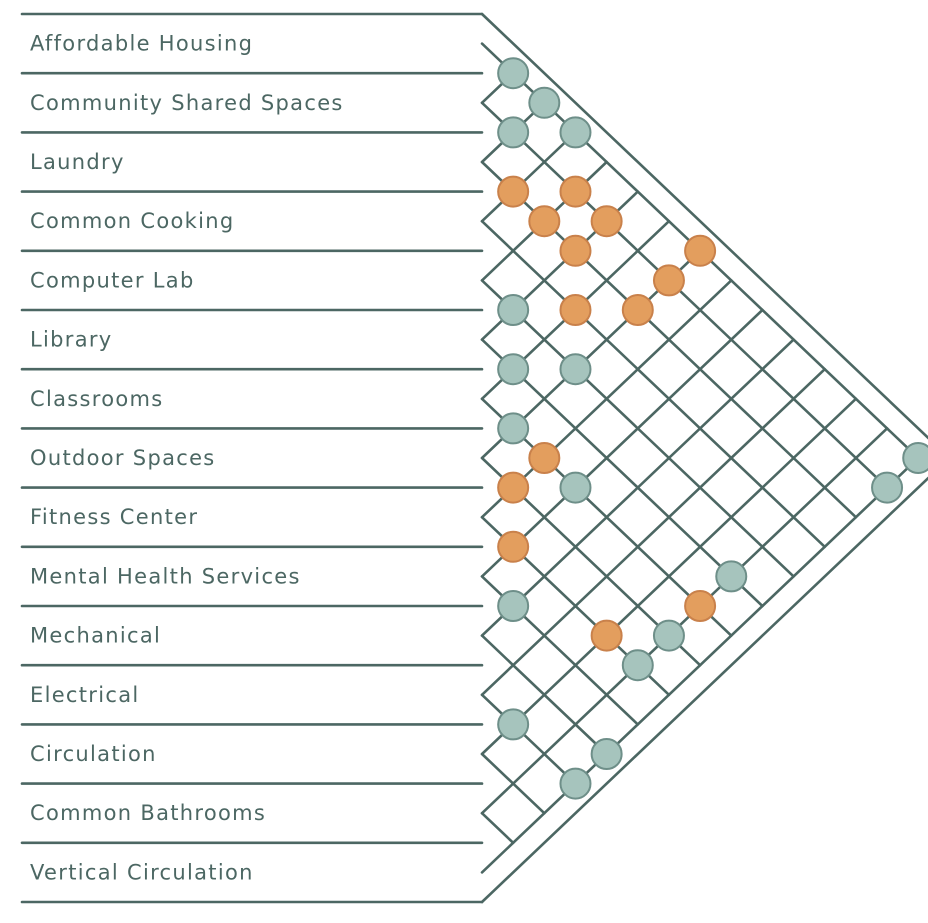  What do you see at coordinates (187, 103) in the screenshot?
I see `space-label: Community Shared Spaces` at bounding box center [187, 103].